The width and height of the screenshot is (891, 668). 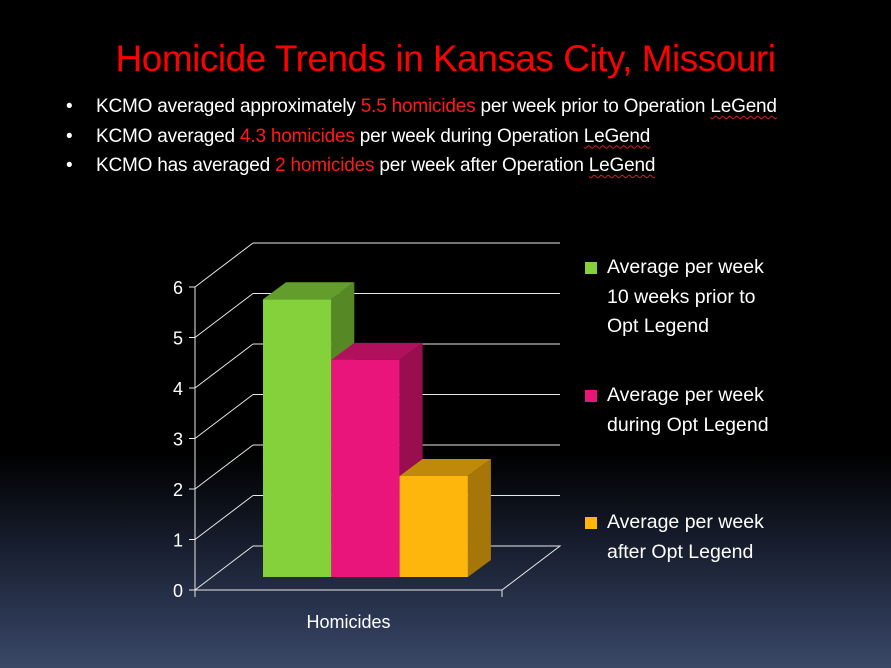 I want to click on y-tick-label: 6, so click(x=178, y=288).